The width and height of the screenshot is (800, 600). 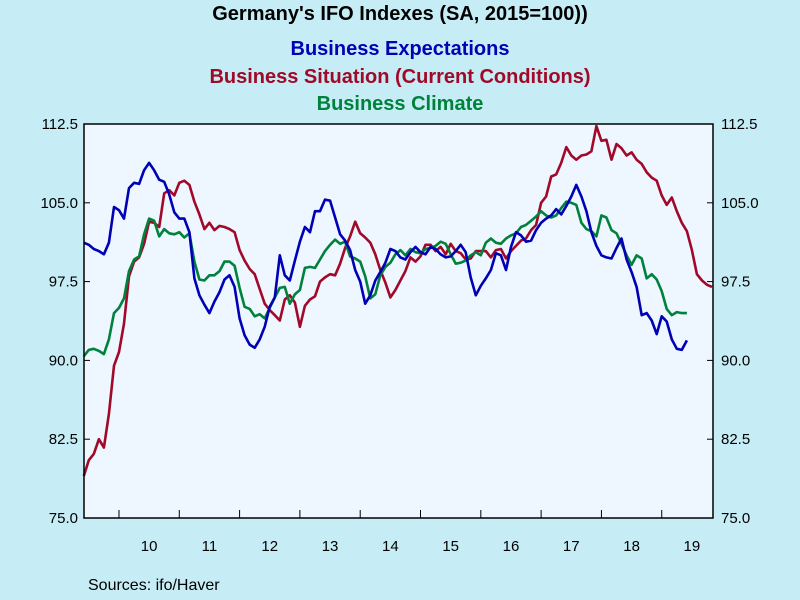 What do you see at coordinates (631, 546) in the screenshot?
I see `x-tick-label-18: 18` at bounding box center [631, 546].